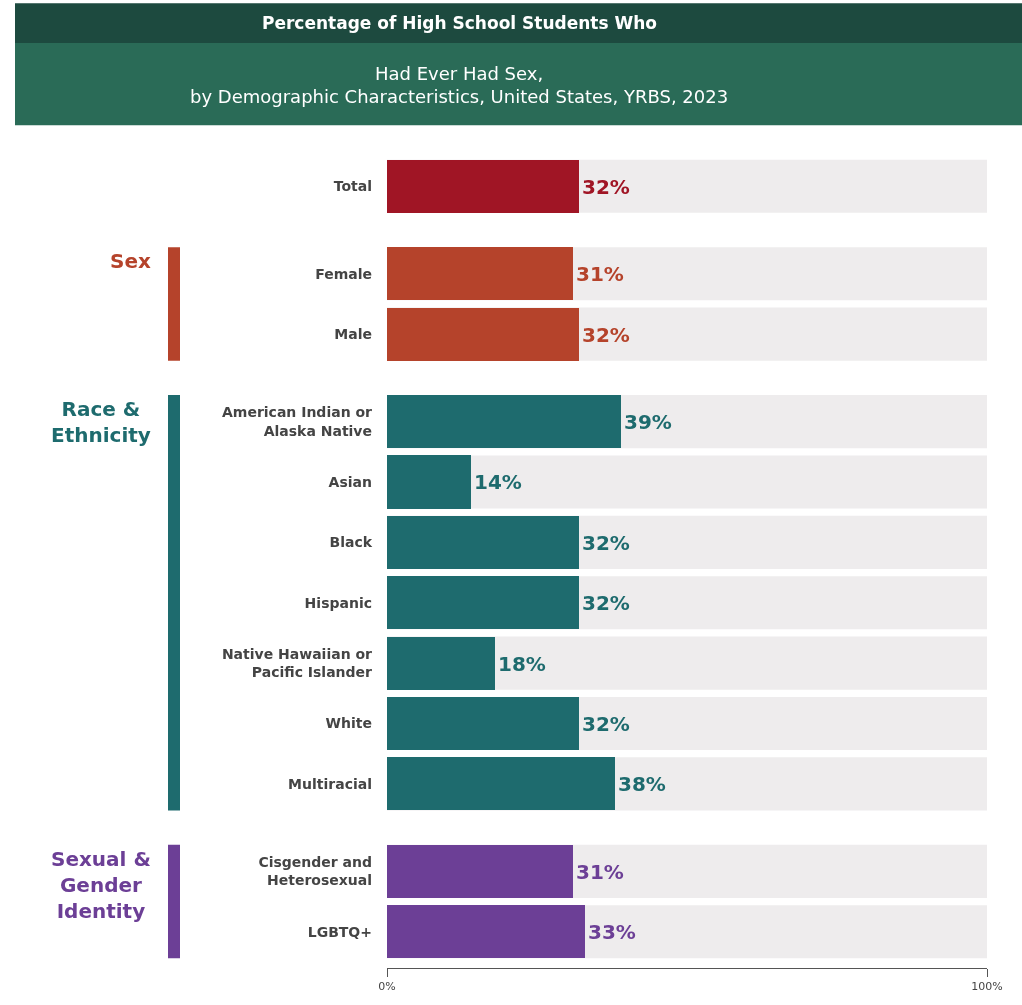 The width and height of the screenshot is (1022, 1005). Describe the element at coordinates (642, 783) in the screenshot. I see `data-label: 38%` at that location.